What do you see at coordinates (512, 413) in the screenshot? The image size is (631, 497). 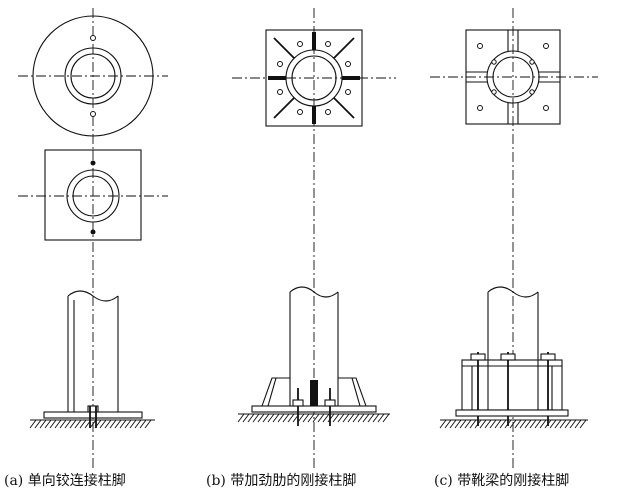 I see `base-plate` at bounding box center [512, 413].